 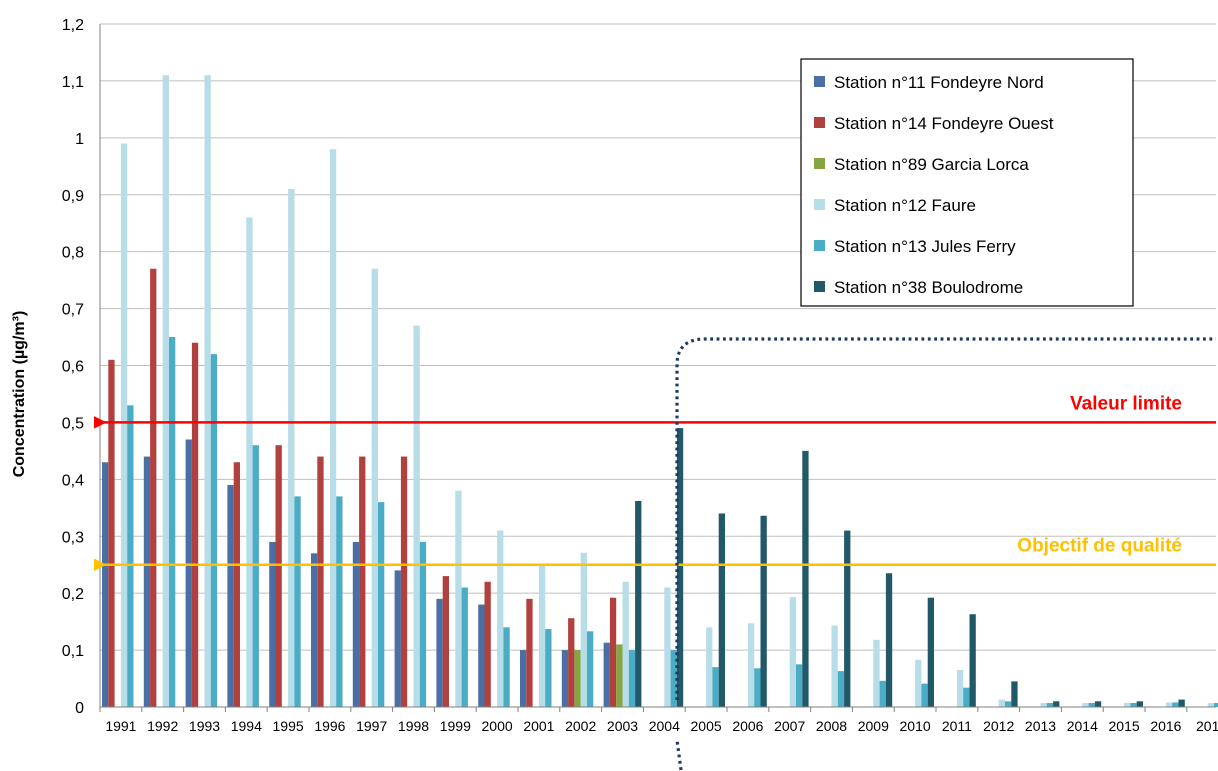 What do you see at coordinates (19, 394) in the screenshot?
I see `y-axis-label: Concentration (µg/m³)` at bounding box center [19, 394].